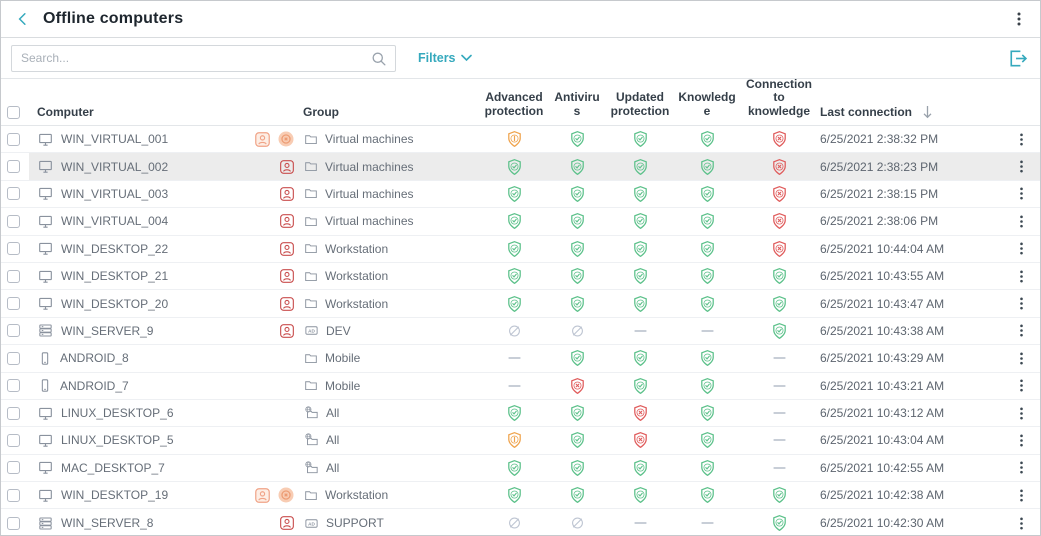  I want to click on search-box, so click(203, 58).